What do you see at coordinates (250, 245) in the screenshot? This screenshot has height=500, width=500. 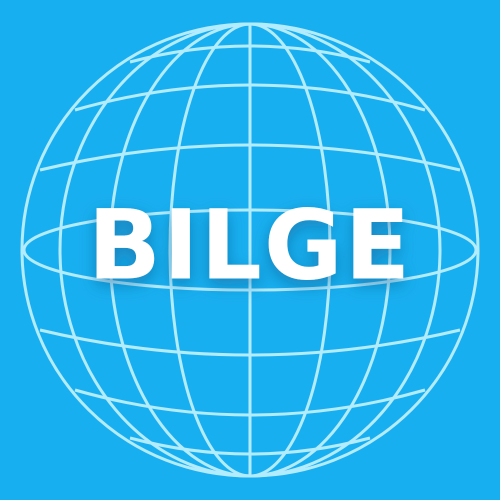 I see `logo-text: BILGE` at bounding box center [250, 245].